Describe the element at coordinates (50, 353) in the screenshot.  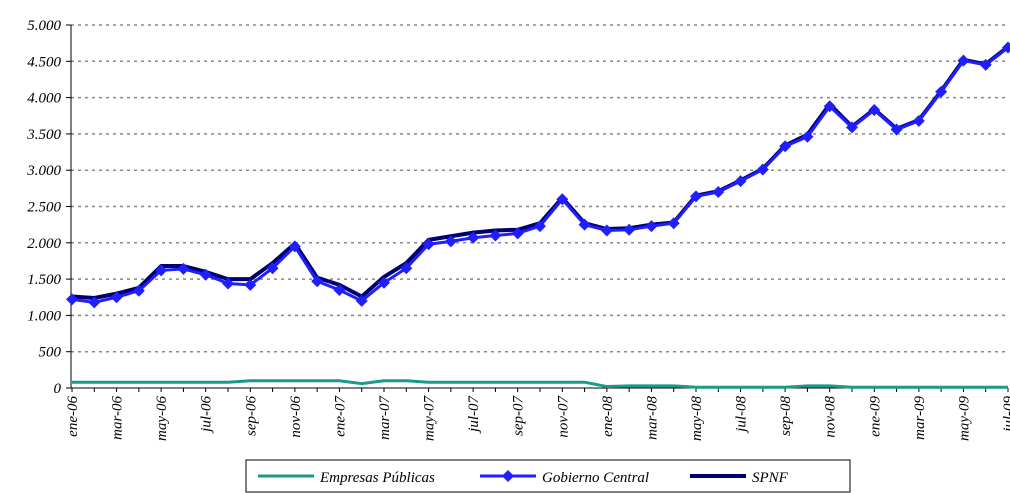
I see `y-tick-label: 500` at that location.